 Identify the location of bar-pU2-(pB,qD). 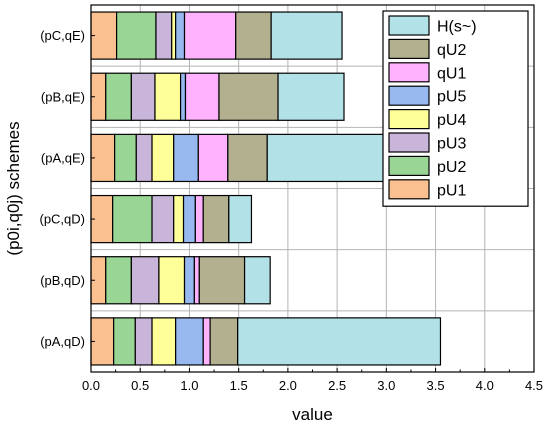
(118, 280).